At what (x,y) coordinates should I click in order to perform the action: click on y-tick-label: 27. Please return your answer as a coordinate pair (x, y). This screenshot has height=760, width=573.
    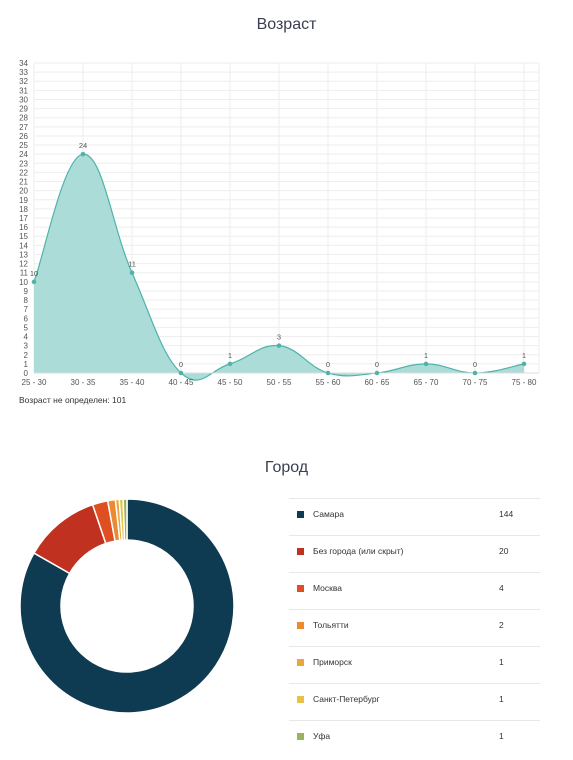
    Looking at the image, I should click on (23, 127).